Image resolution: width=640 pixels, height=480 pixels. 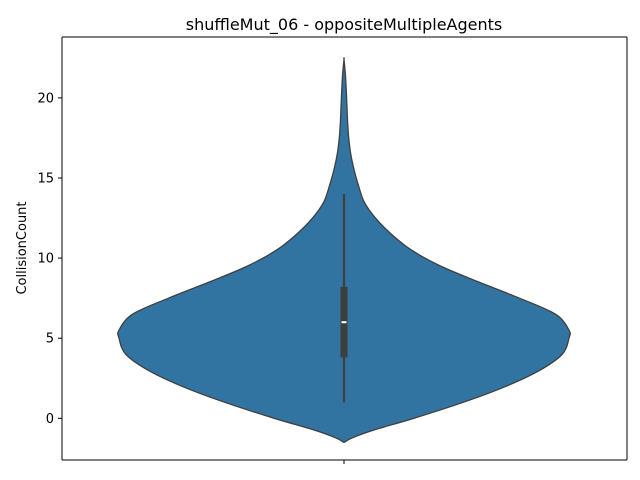 I want to click on y-tick-label: 0, so click(x=50, y=419).